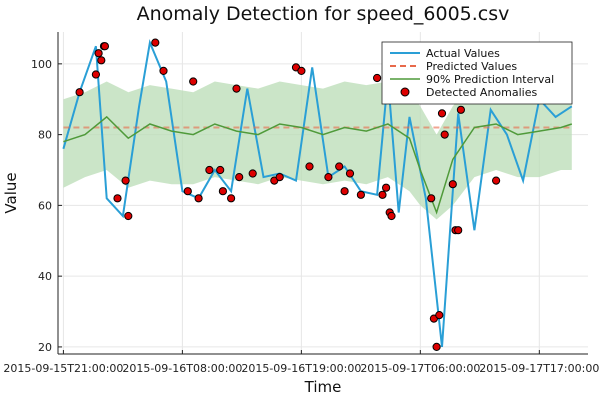 The image size is (600, 400). Describe the element at coordinates (323, 387) in the screenshot. I see `x-axis-title: Time` at that location.